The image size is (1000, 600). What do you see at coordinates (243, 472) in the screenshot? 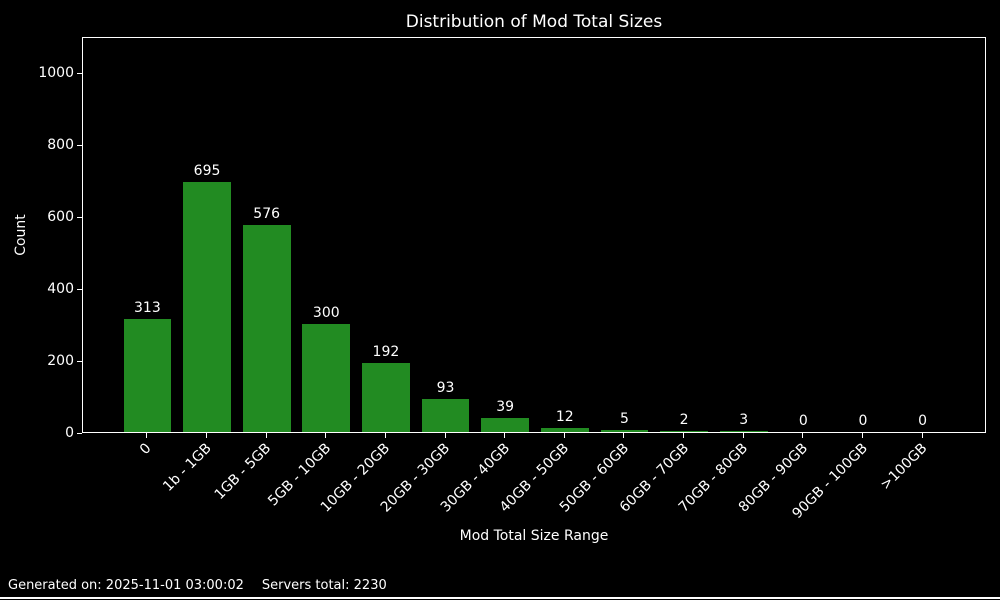
I see `x-tick-label: 1GB - 5GB` at bounding box center [243, 472].